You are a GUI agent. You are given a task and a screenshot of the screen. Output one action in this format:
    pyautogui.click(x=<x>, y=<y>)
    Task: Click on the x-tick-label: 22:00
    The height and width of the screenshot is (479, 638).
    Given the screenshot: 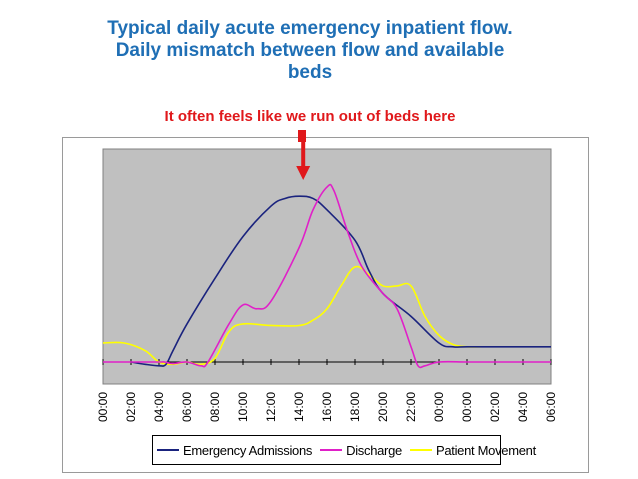 What is the action you would take?
    pyautogui.click(x=411, y=407)
    